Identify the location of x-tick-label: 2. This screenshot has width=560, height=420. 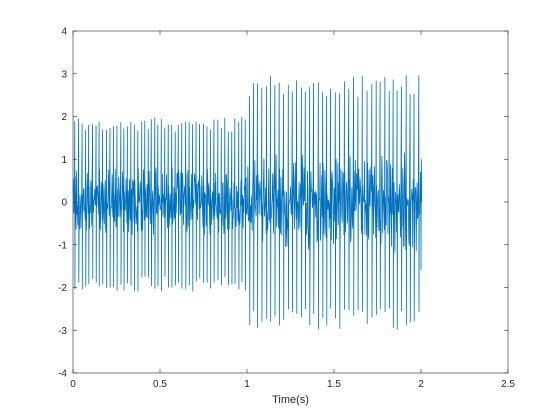
(421, 384).